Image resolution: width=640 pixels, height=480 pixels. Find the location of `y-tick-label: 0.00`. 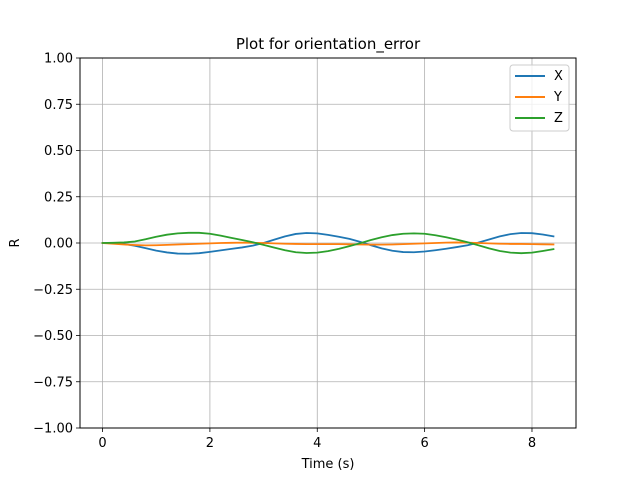

y-tick-label: 0.00 is located at coordinates (58, 244).